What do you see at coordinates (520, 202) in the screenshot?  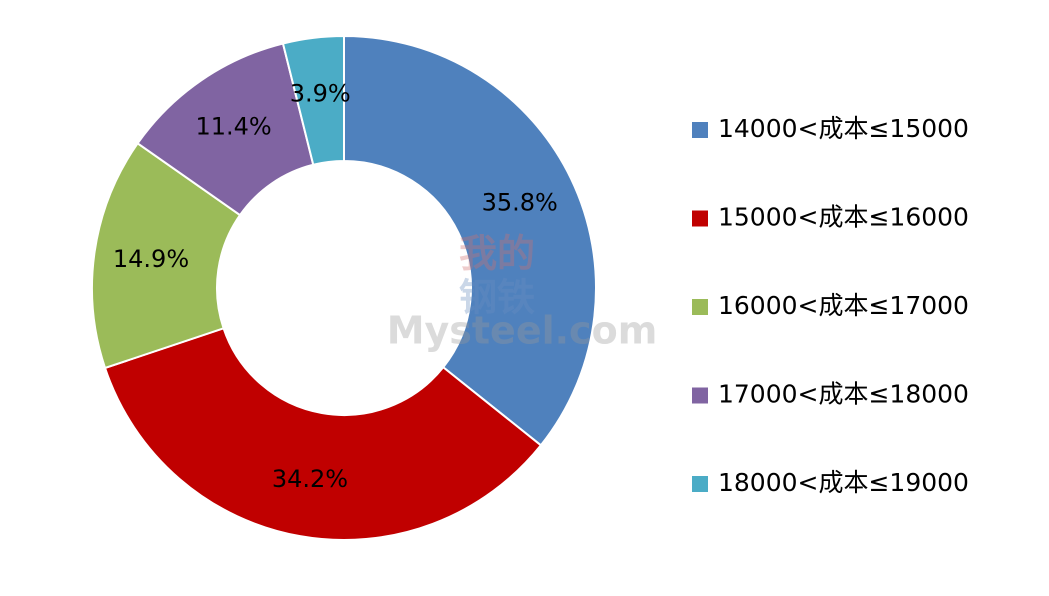 I see `data-label: 35.8%` at bounding box center [520, 202].